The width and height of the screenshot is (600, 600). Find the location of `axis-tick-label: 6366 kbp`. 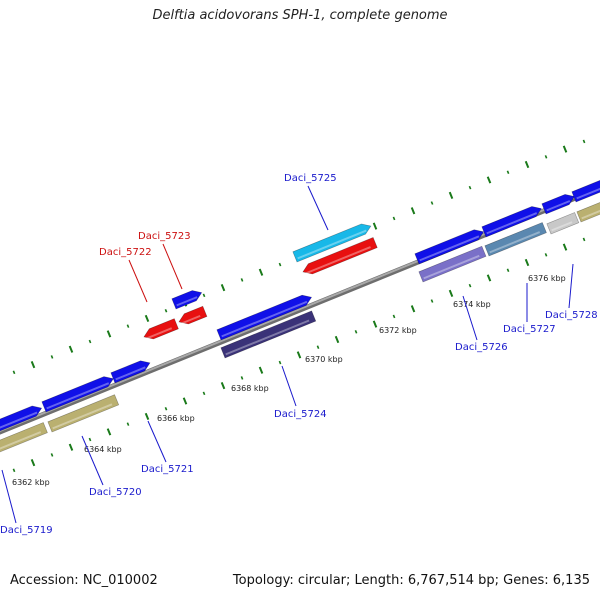

axis-tick-label: 6366 kbp is located at coordinates (176, 418).